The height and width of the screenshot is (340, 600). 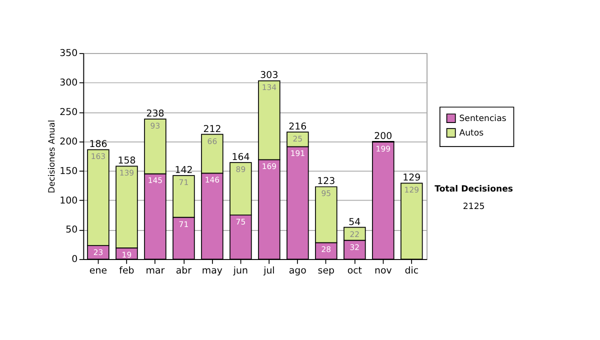 I want to click on data-label: 129, so click(x=412, y=190).